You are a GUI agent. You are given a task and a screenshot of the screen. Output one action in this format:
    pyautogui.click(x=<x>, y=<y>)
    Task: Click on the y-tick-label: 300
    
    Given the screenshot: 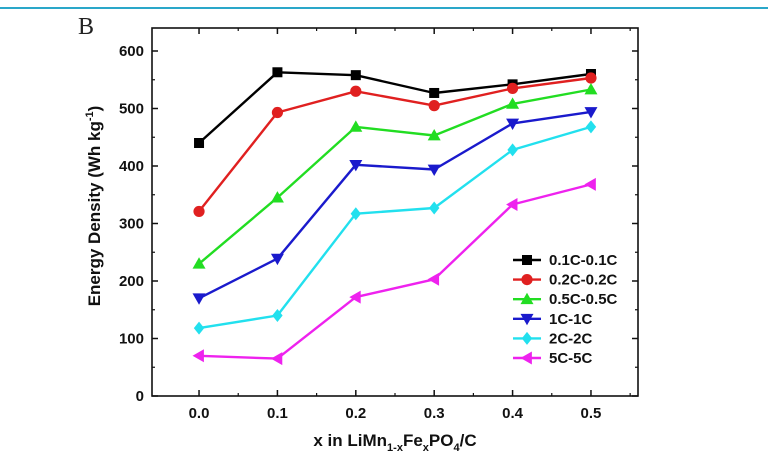 What is the action you would take?
    pyautogui.click(x=131, y=224)
    